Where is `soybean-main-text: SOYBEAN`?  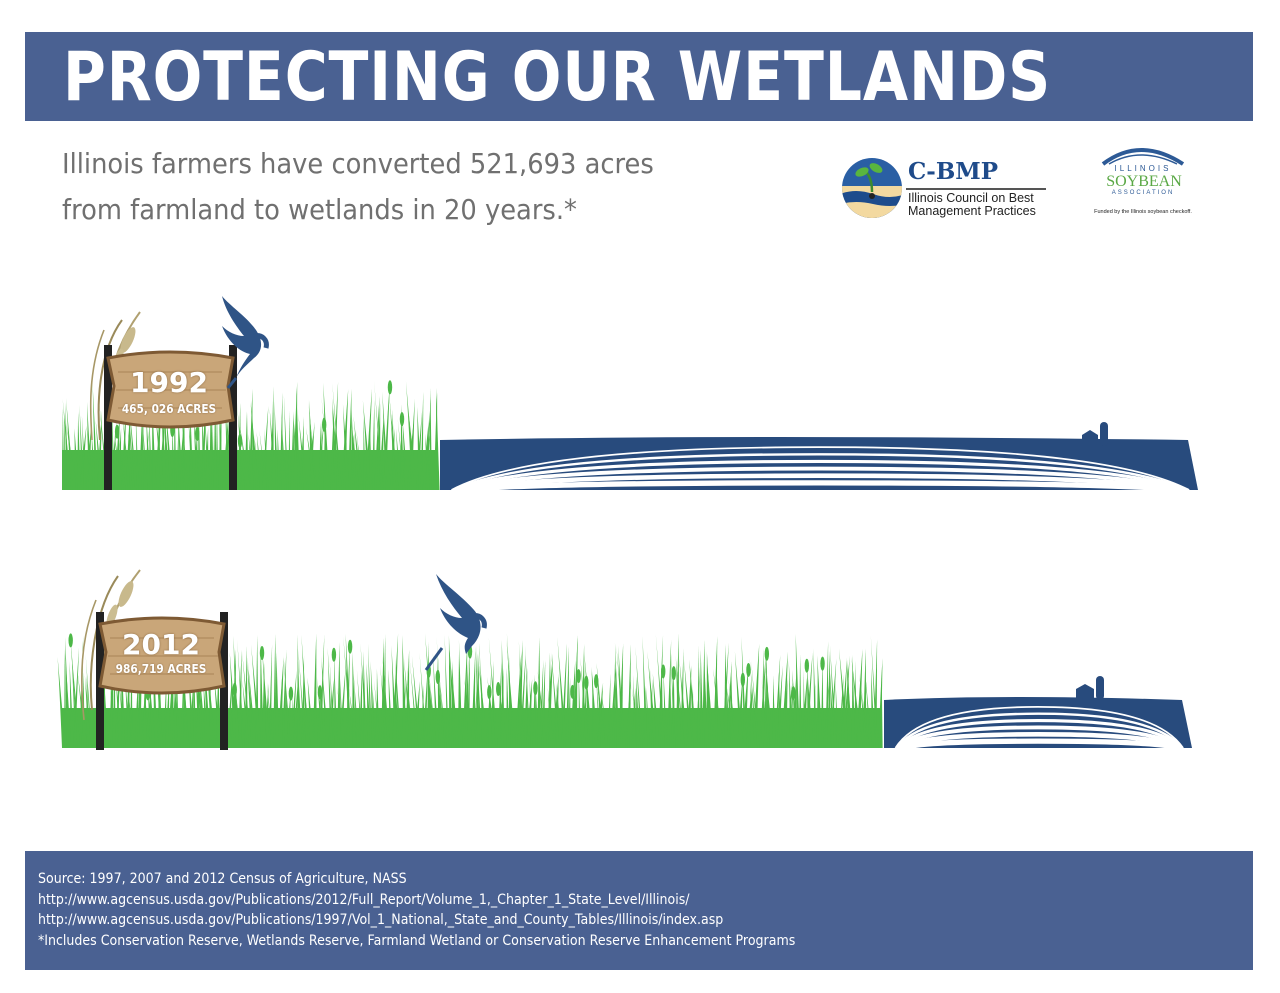
soybean-main-text: SOYBEAN is located at coordinates (1144, 181).